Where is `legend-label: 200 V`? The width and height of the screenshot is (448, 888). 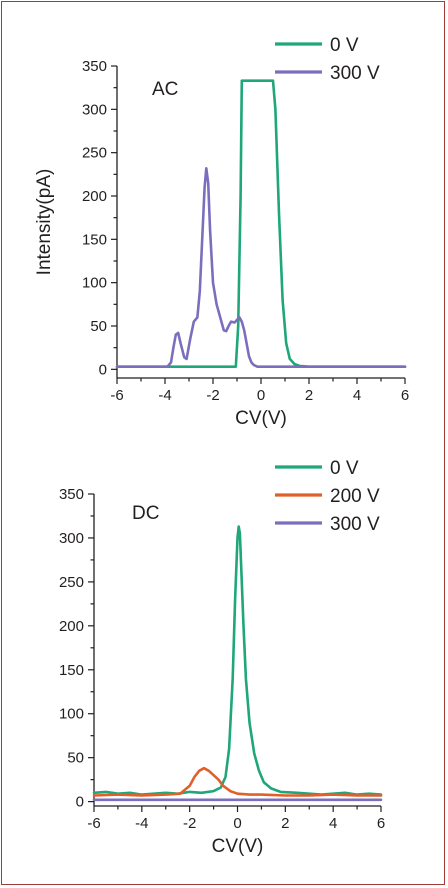
legend-label: 200 V is located at coordinates (355, 496).